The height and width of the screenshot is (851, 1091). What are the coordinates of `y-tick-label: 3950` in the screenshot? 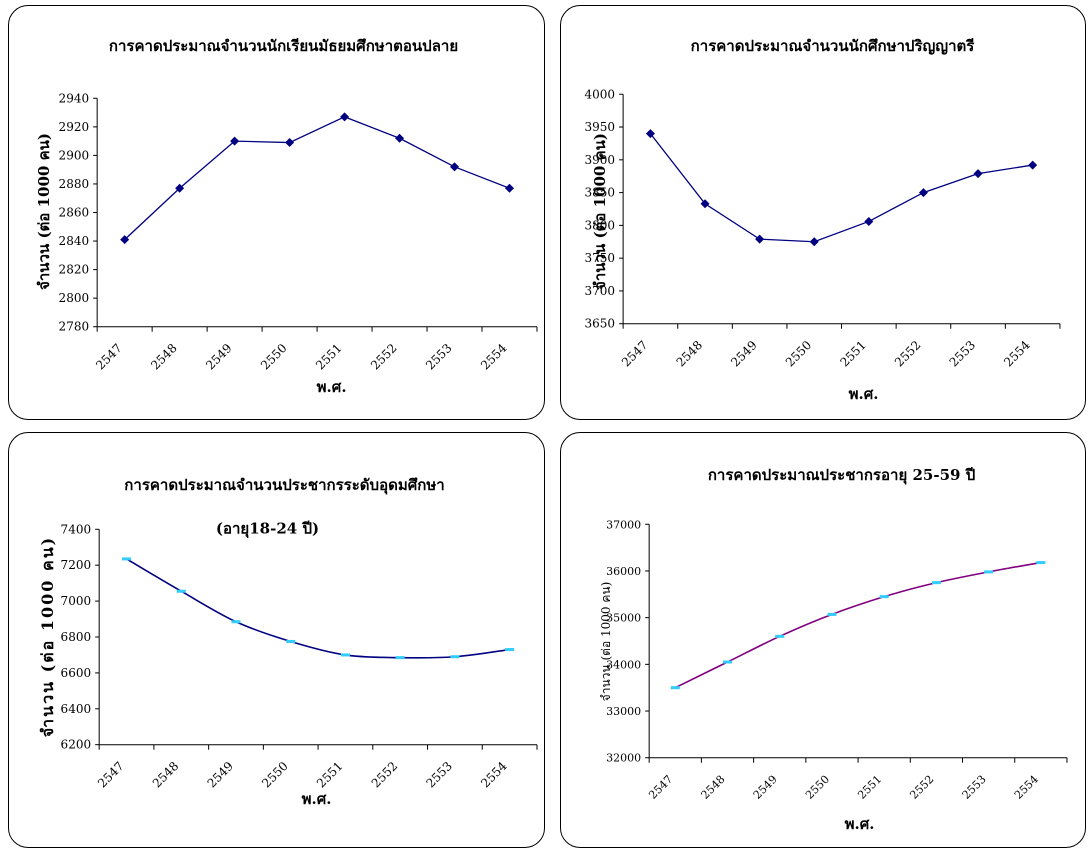 It's located at (600, 127).